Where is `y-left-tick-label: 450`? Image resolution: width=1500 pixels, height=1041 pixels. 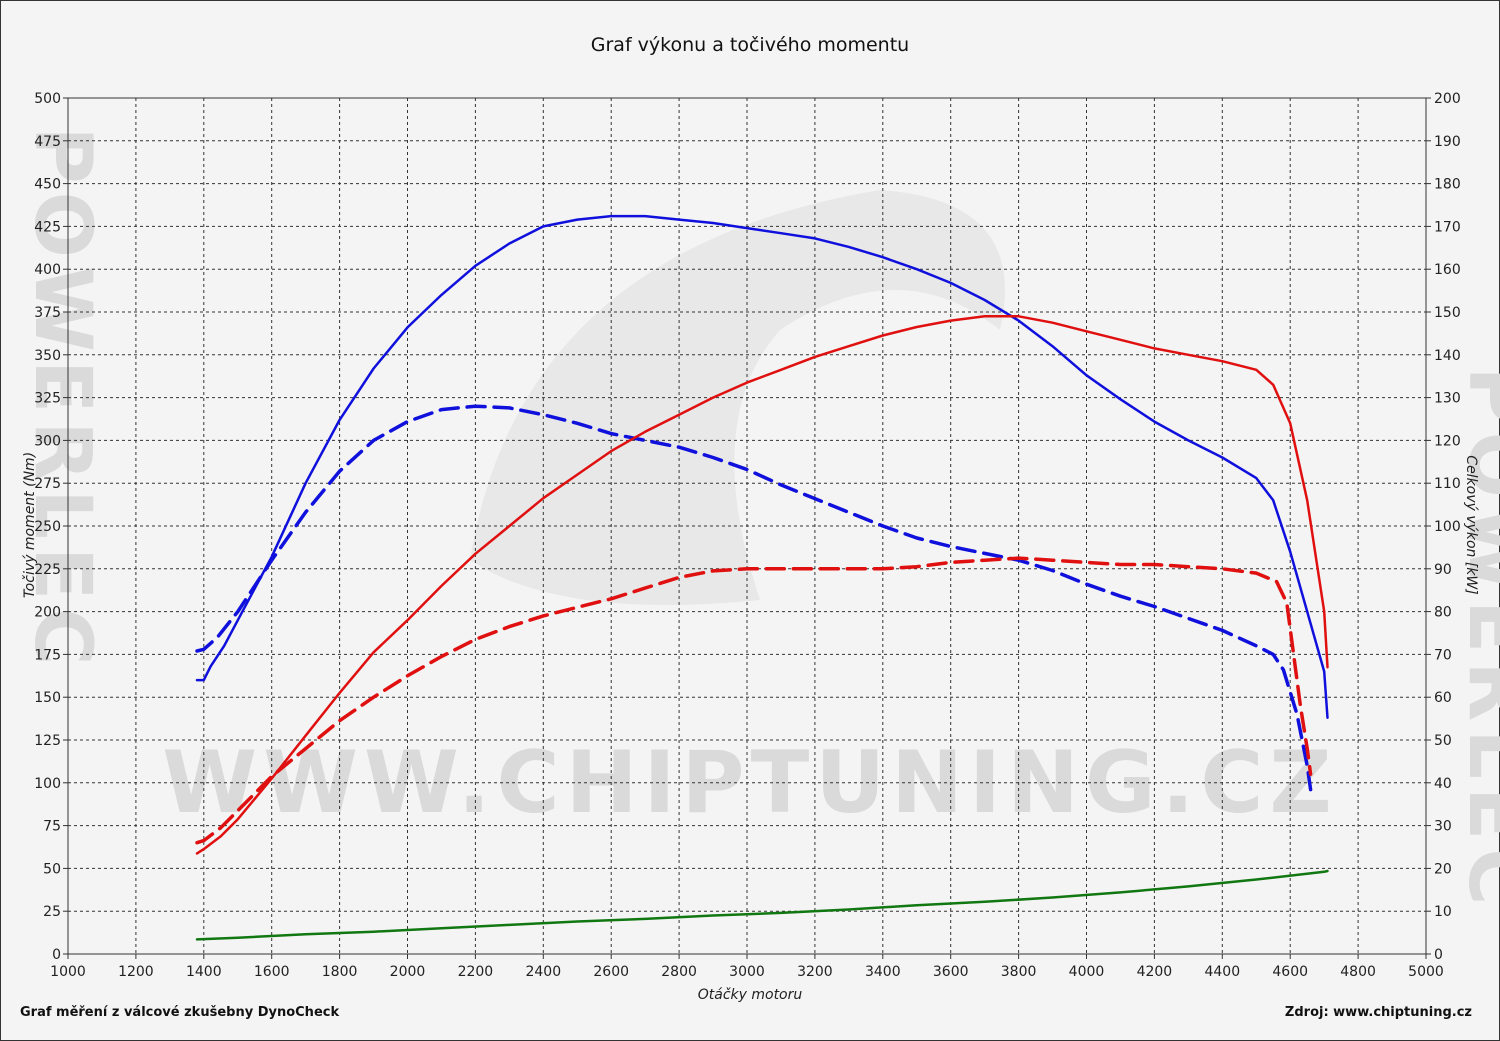 y-left-tick-label: 450 is located at coordinates (47, 185).